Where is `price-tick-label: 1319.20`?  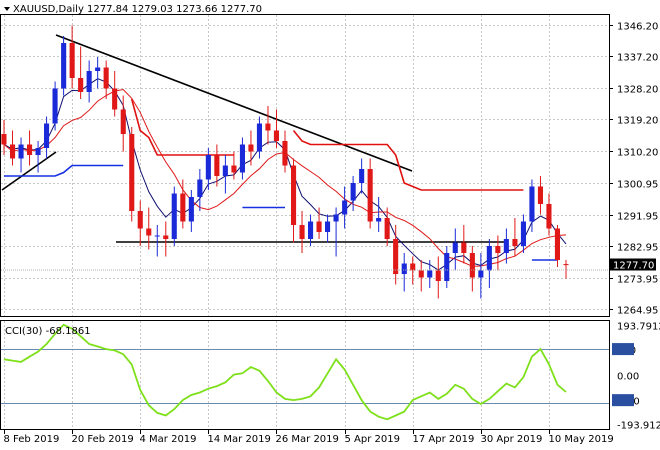
price-tick-label: 1319.20 is located at coordinates (637, 121).